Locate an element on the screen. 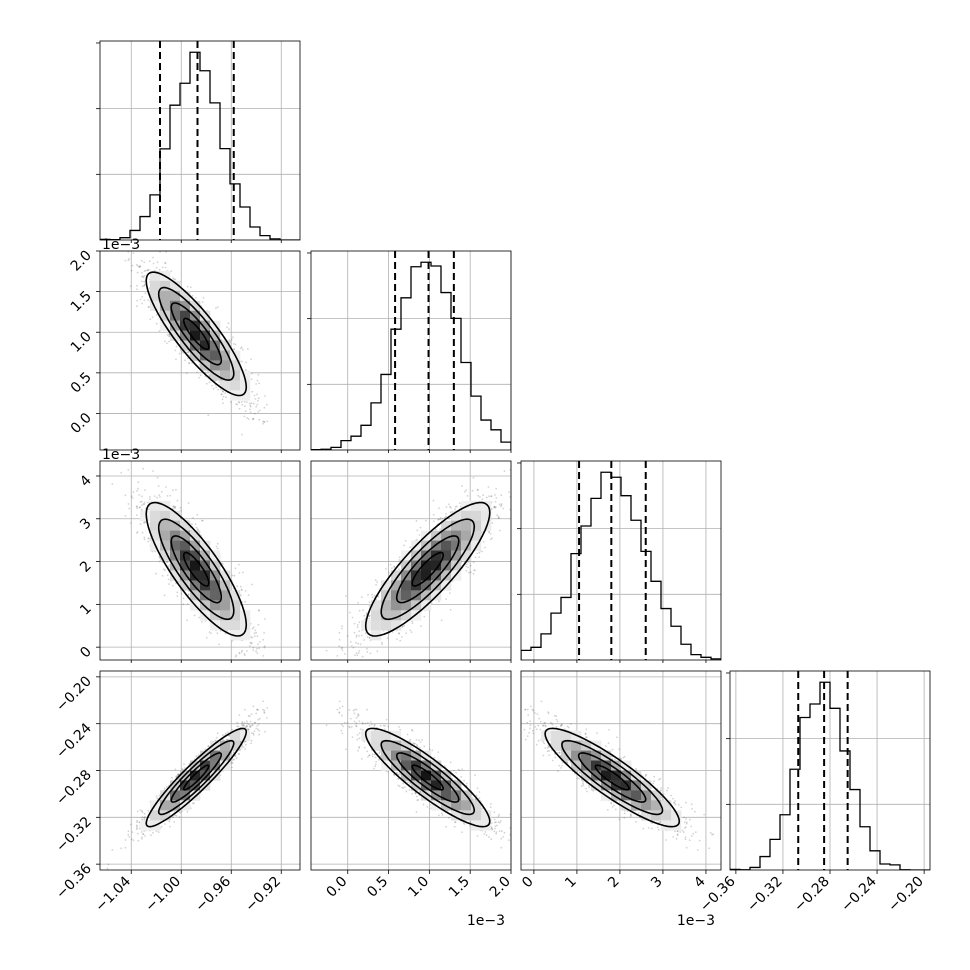 This screenshot has width=970, height=970. y-tick-label: 2.0 is located at coordinates (81, 261).